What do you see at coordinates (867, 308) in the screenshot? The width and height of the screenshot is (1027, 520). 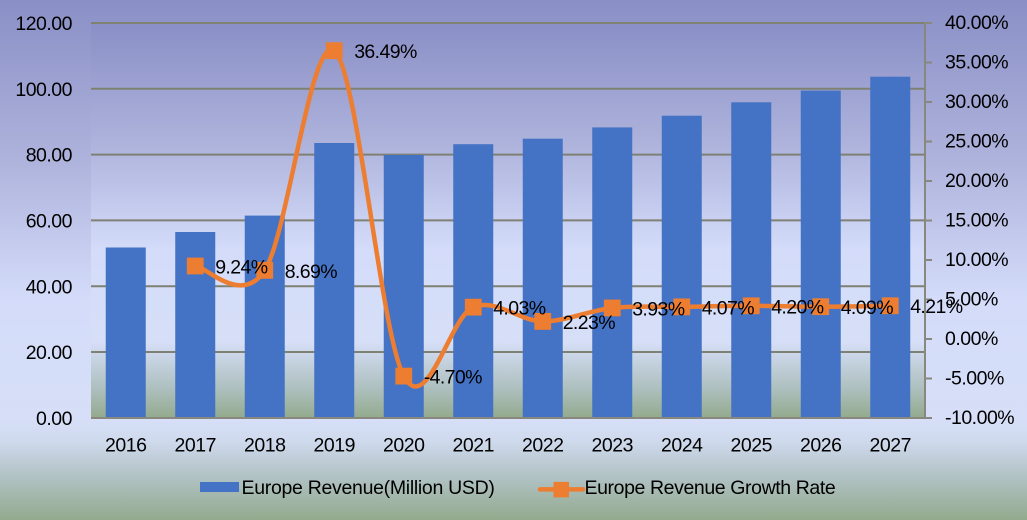 I see `svg-text: 4.09%` at bounding box center [867, 308].